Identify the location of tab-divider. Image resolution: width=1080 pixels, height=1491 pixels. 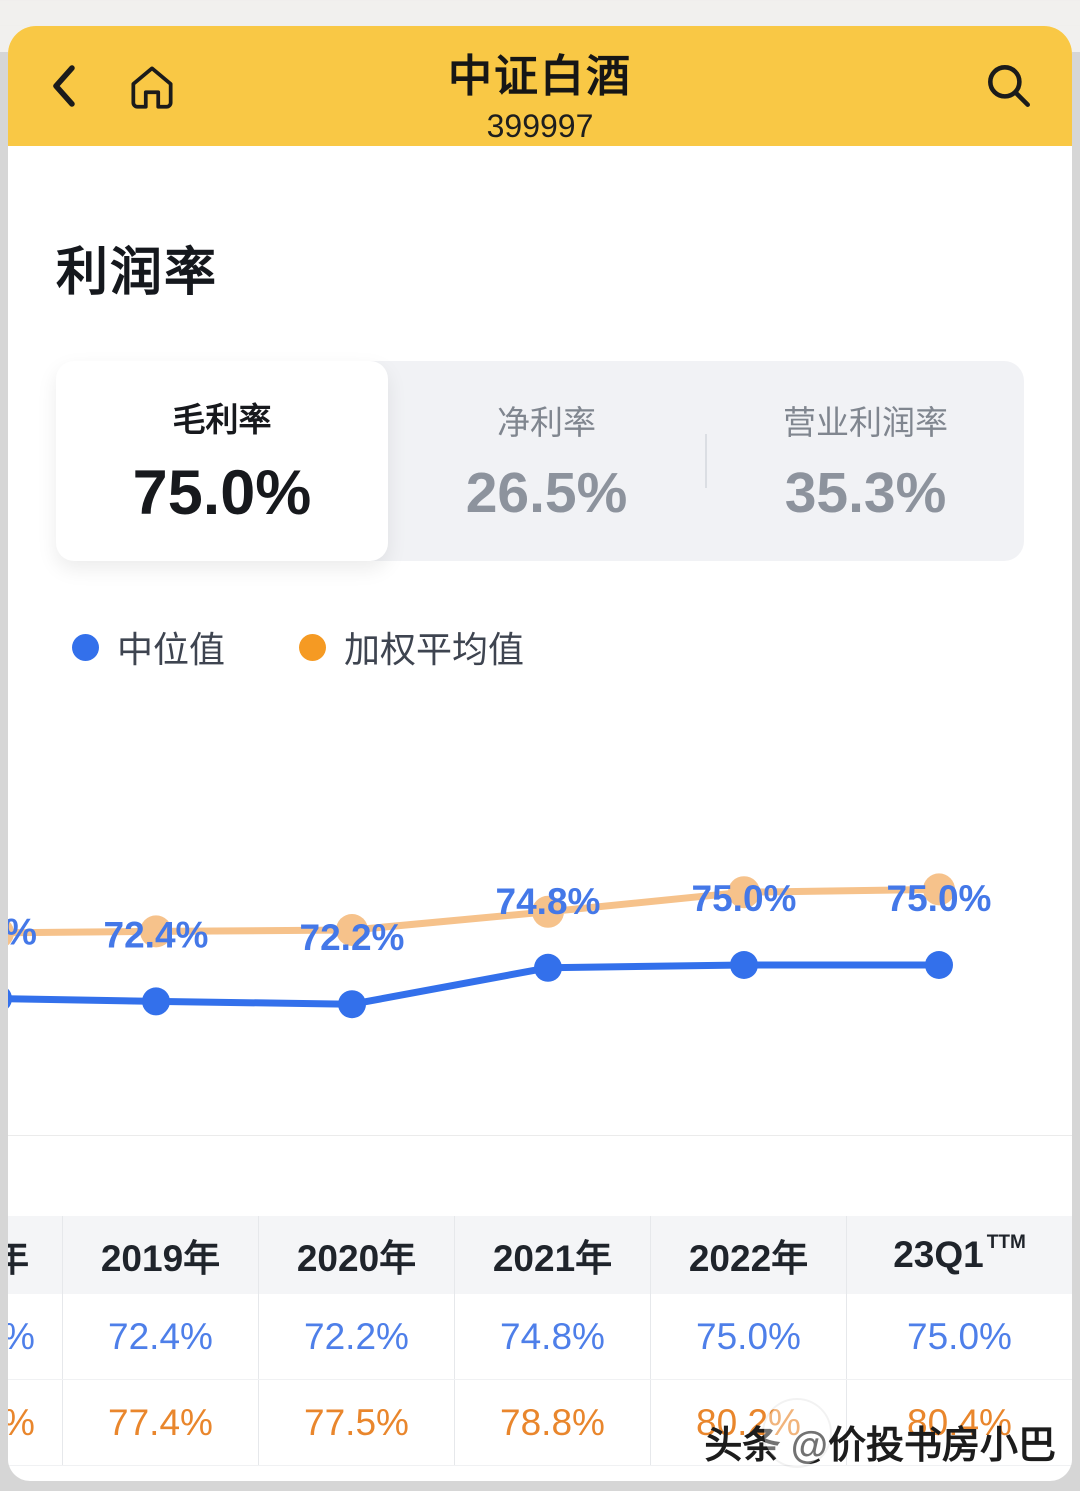
(706, 461).